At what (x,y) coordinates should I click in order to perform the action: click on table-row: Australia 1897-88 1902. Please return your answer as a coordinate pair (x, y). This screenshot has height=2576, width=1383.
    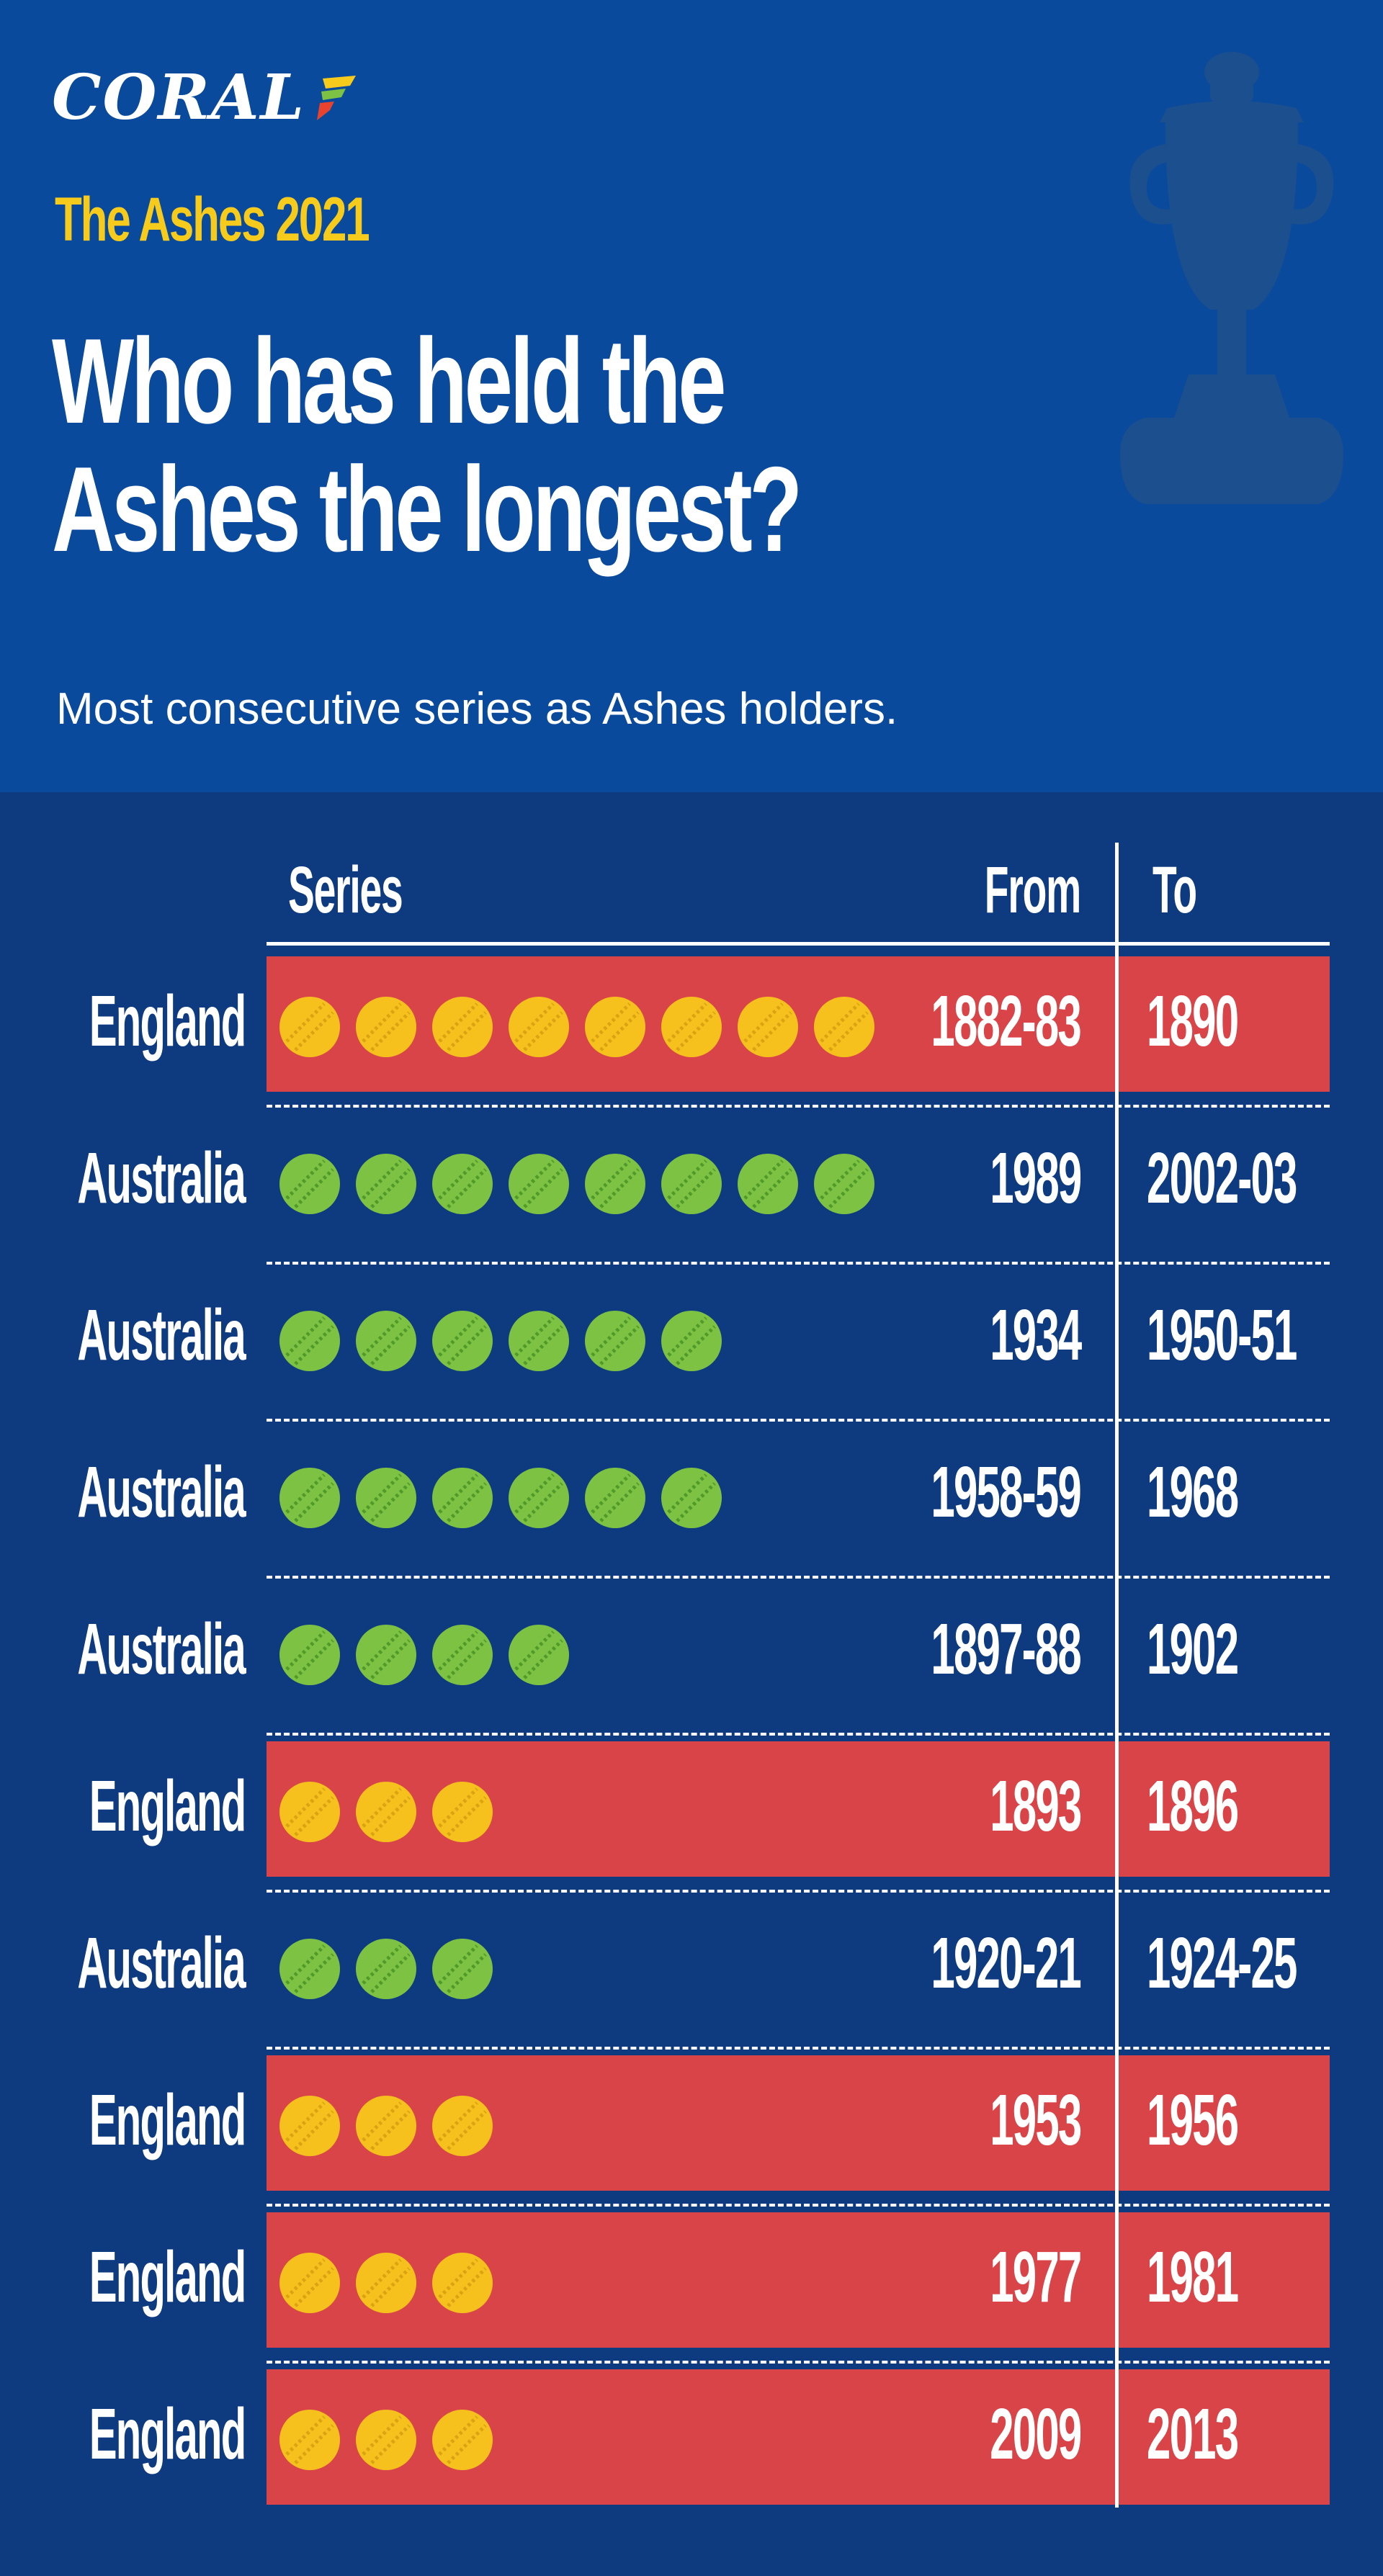
    Looking at the image, I should click on (691, 1656).